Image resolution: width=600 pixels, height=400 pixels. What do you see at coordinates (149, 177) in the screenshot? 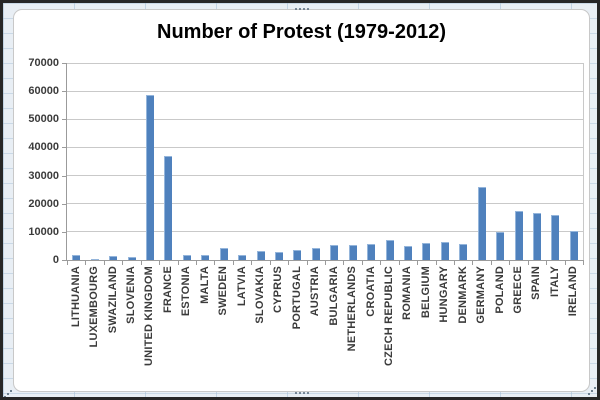
I see `bar-united-kingdom` at bounding box center [149, 177].